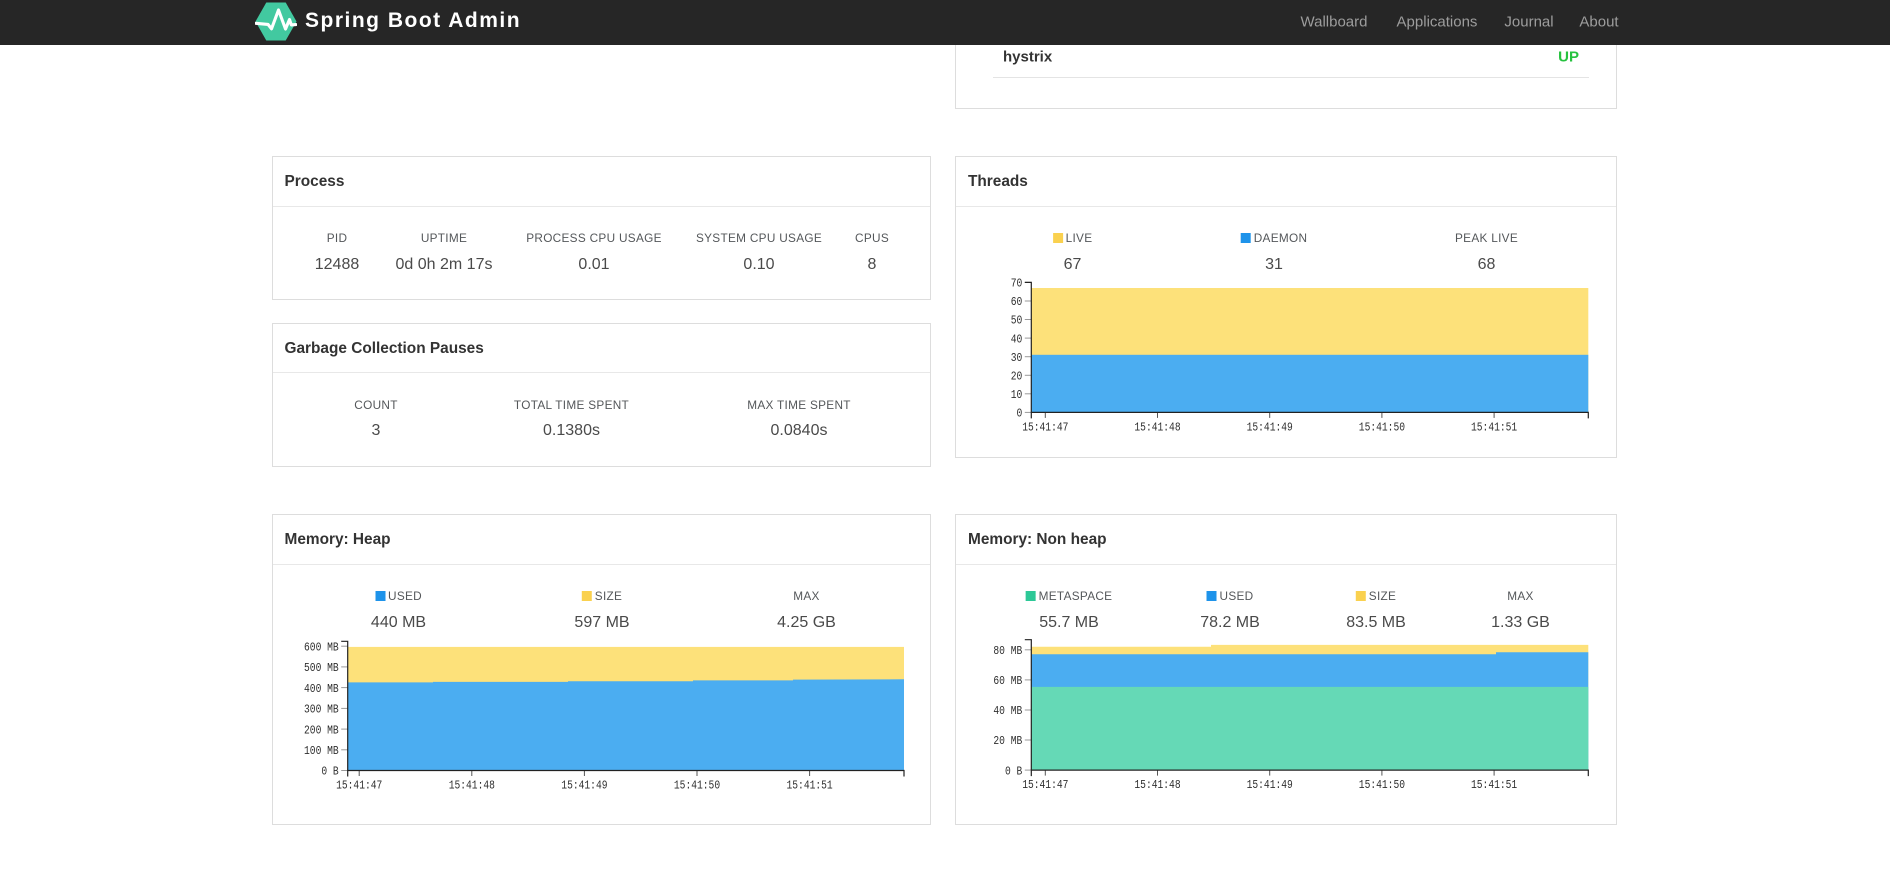 Image resolution: width=1890 pixels, height=892 pixels. Describe the element at coordinates (1017, 358) in the screenshot. I see `svg-text: 30` at that location.